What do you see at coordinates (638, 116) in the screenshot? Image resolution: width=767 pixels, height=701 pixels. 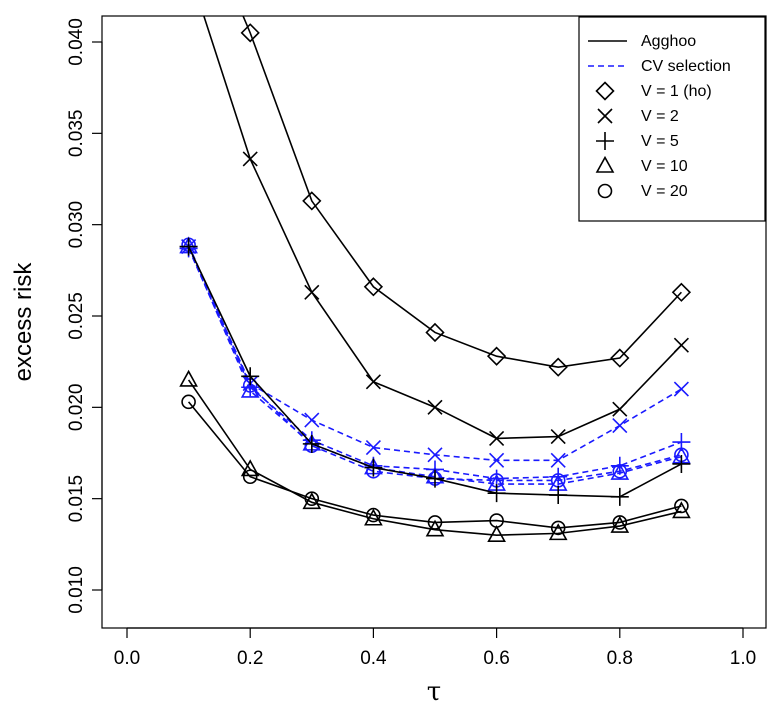 I see `legend-entry: V = 2` at bounding box center [638, 116].